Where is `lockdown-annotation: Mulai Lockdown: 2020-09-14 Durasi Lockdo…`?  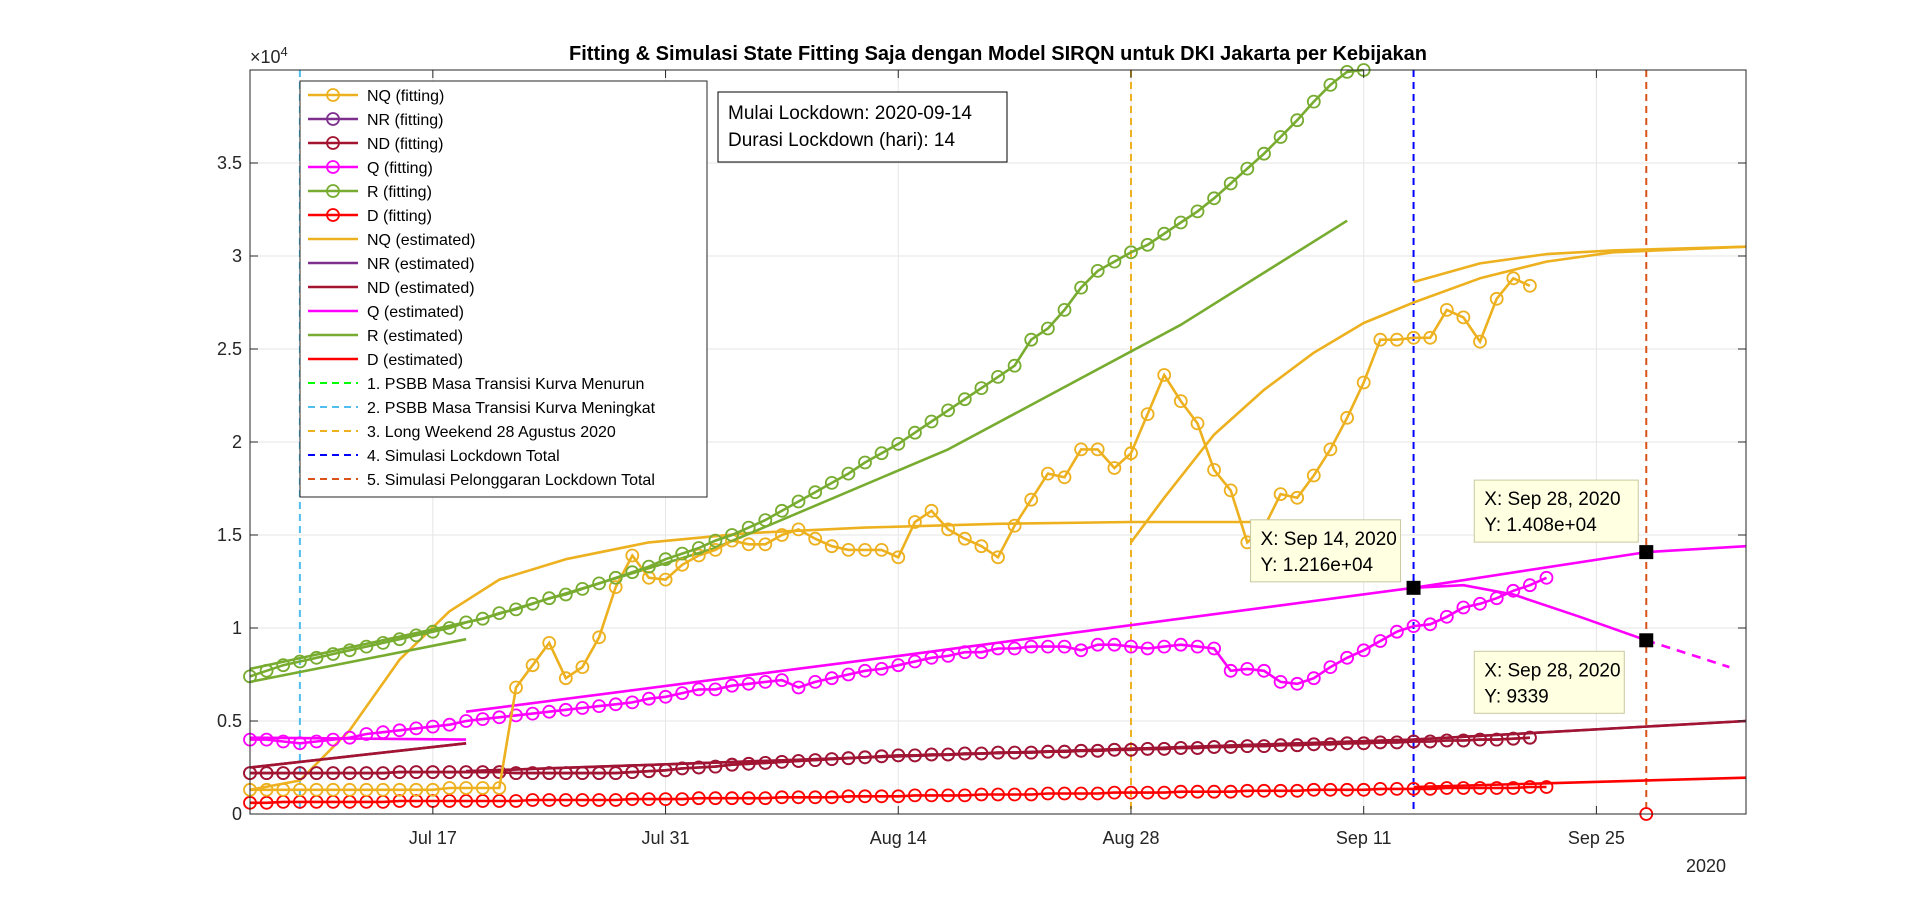 lockdown-annotation: Mulai Lockdown: 2020-09-14 Durasi Lockdo… is located at coordinates (862, 127).